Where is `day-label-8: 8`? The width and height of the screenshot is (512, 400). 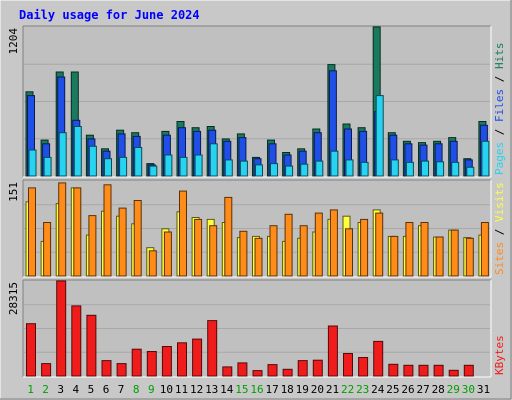 day-label-8: 8 is located at coordinates (136, 389).